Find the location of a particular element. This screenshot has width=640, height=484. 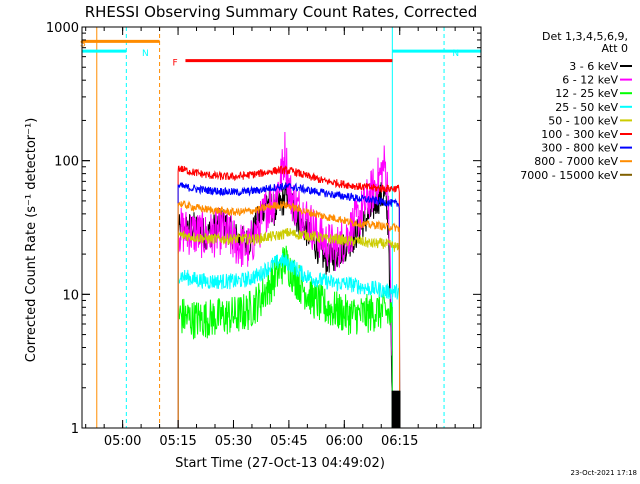

legend-label-4: 50 - 100 keV is located at coordinates (583, 120).